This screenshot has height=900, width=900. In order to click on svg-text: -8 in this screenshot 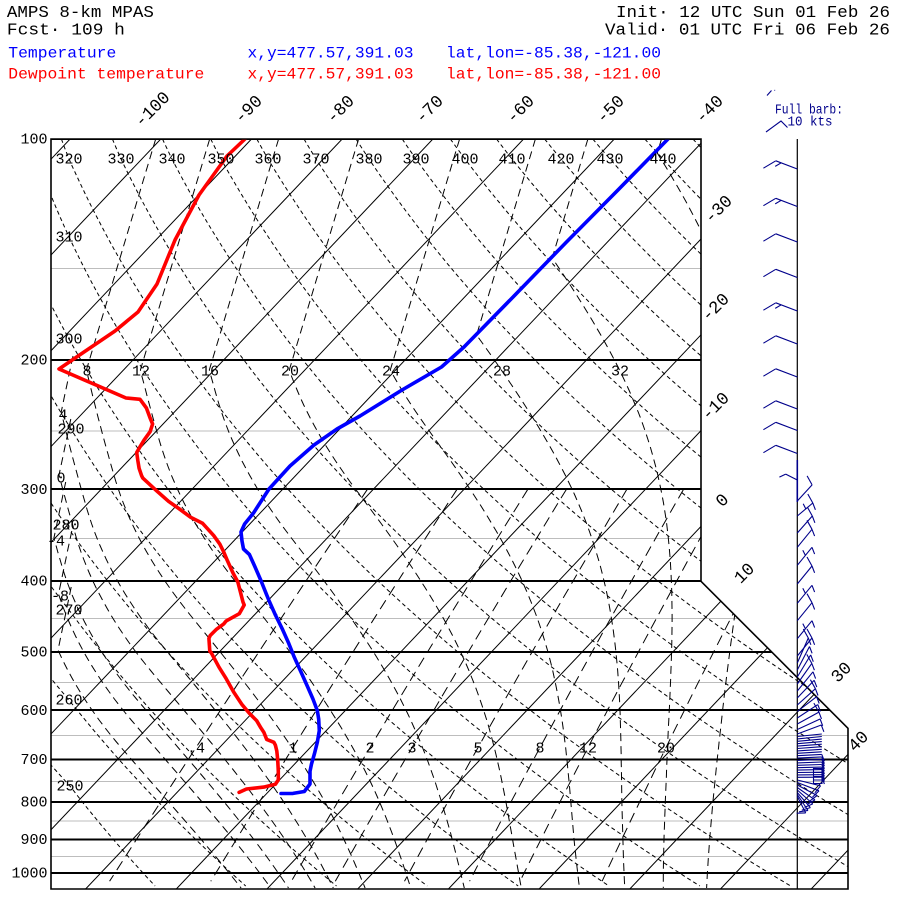, I will do `click(60, 597)`.